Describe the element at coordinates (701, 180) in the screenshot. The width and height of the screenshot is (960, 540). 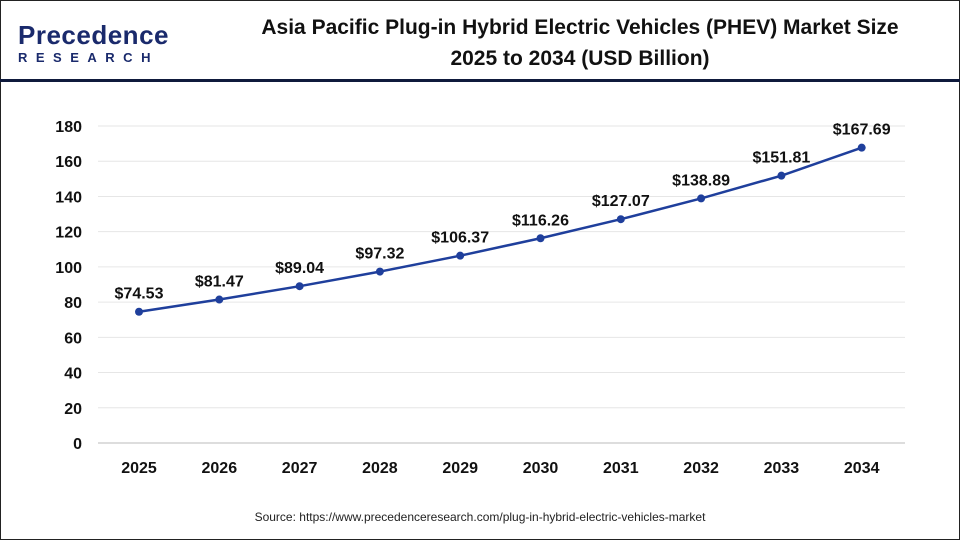
I see `data-label: $138.89` at that location.